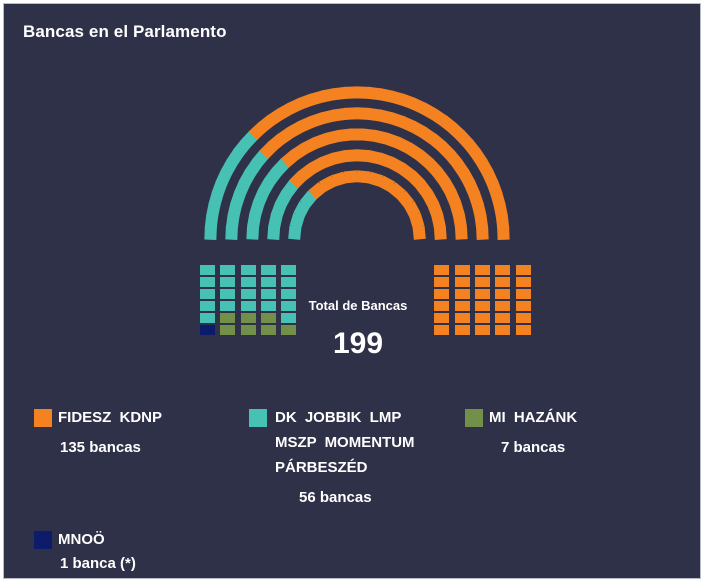 The height and width of the screenshot is (583, 706). I want to click on legend-count-fidesz-kdnp: 135 bancas, so click(100, 447).